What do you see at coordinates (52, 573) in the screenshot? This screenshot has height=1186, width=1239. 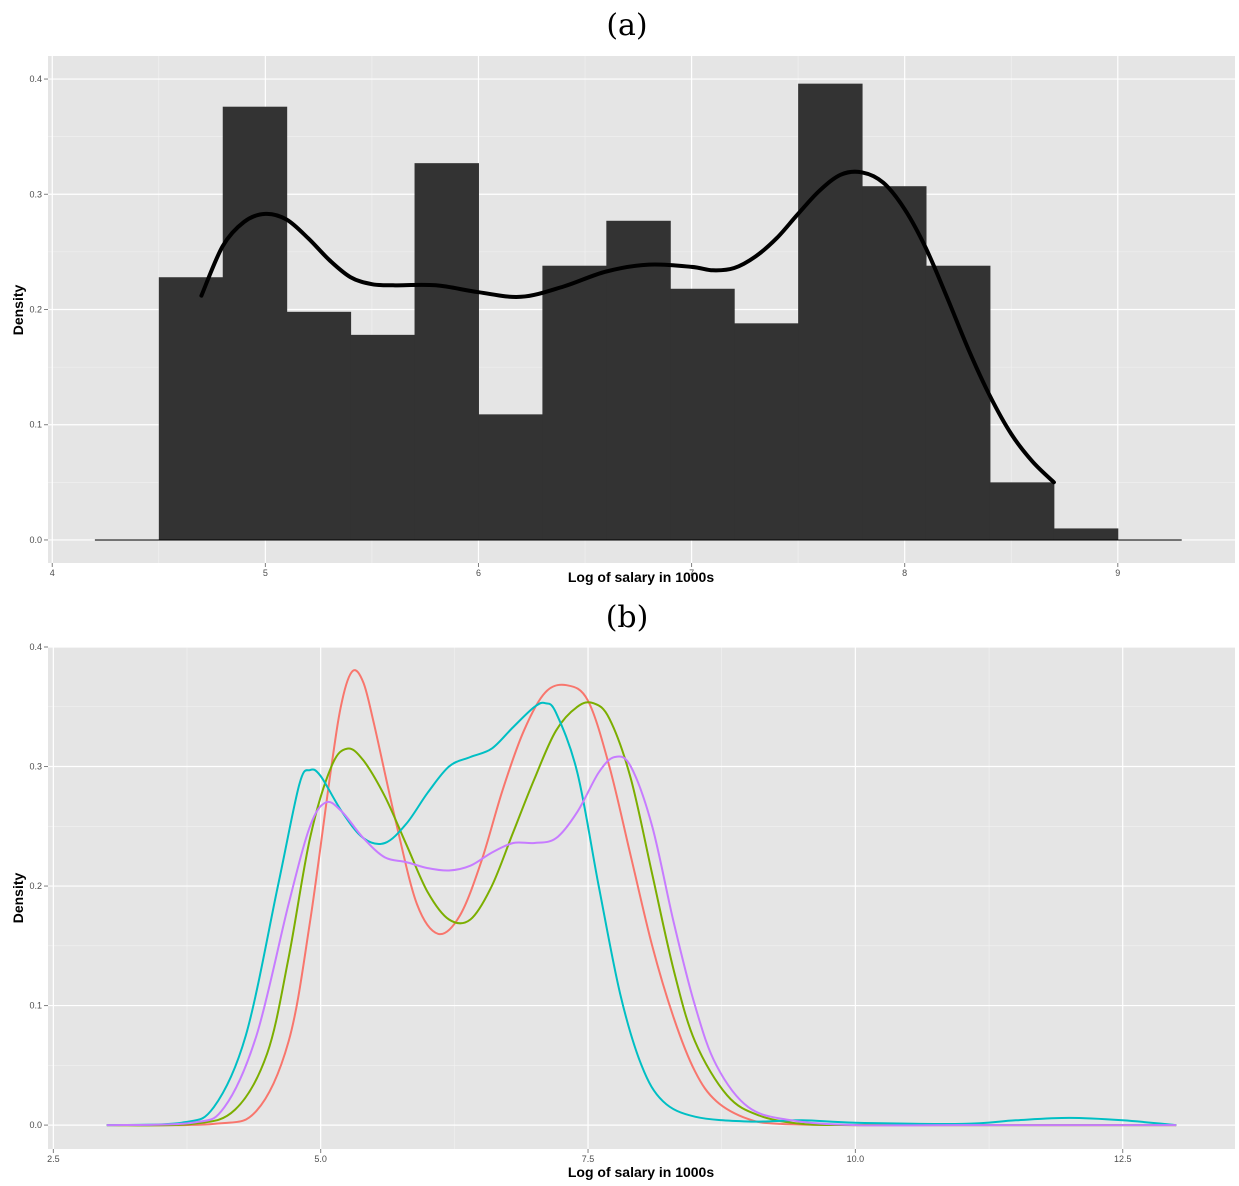 I see `x-tick-label: 4` at bounding box center [52, 573].